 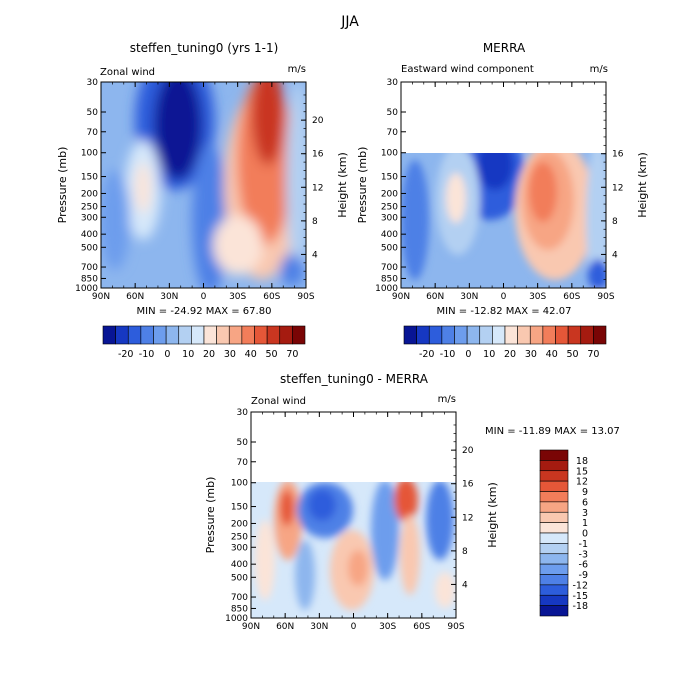 What do you see at coordinates (317, 188) in the screenshot?
I see `height-tick-label: 12` at bounding box center [317, 188].